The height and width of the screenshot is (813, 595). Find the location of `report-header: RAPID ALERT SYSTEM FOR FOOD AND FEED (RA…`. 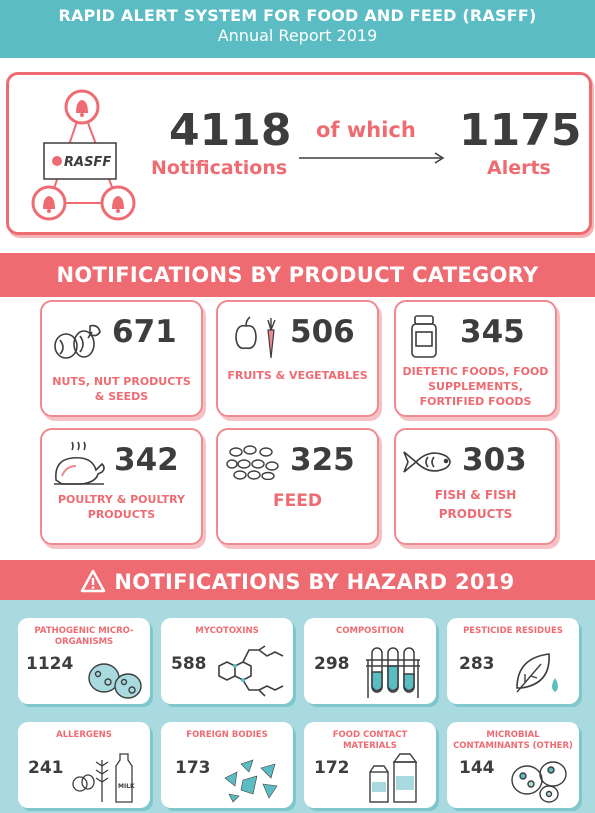

report-header: RAPID ALERT SYSTEM FOR FOOD AND FEED (RA… is located at coordinates (297, 29).